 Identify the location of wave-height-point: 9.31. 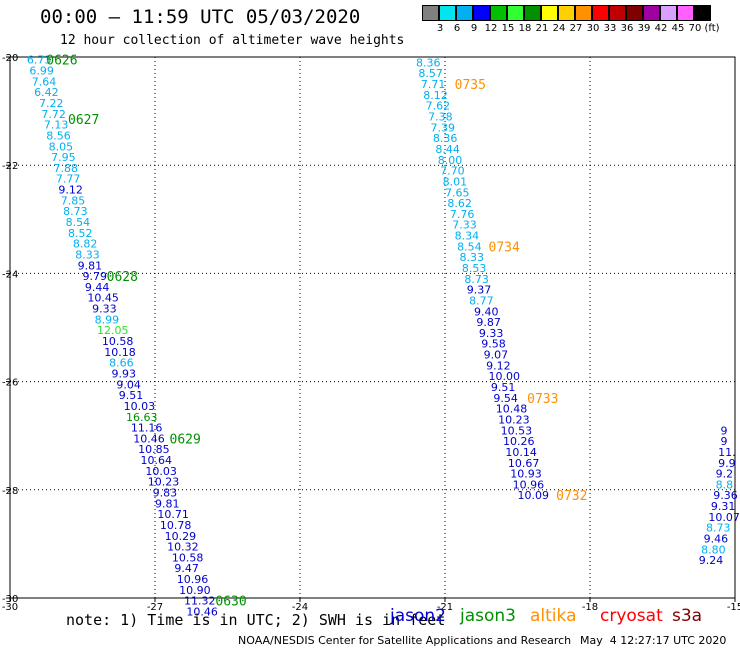
(723, 506).